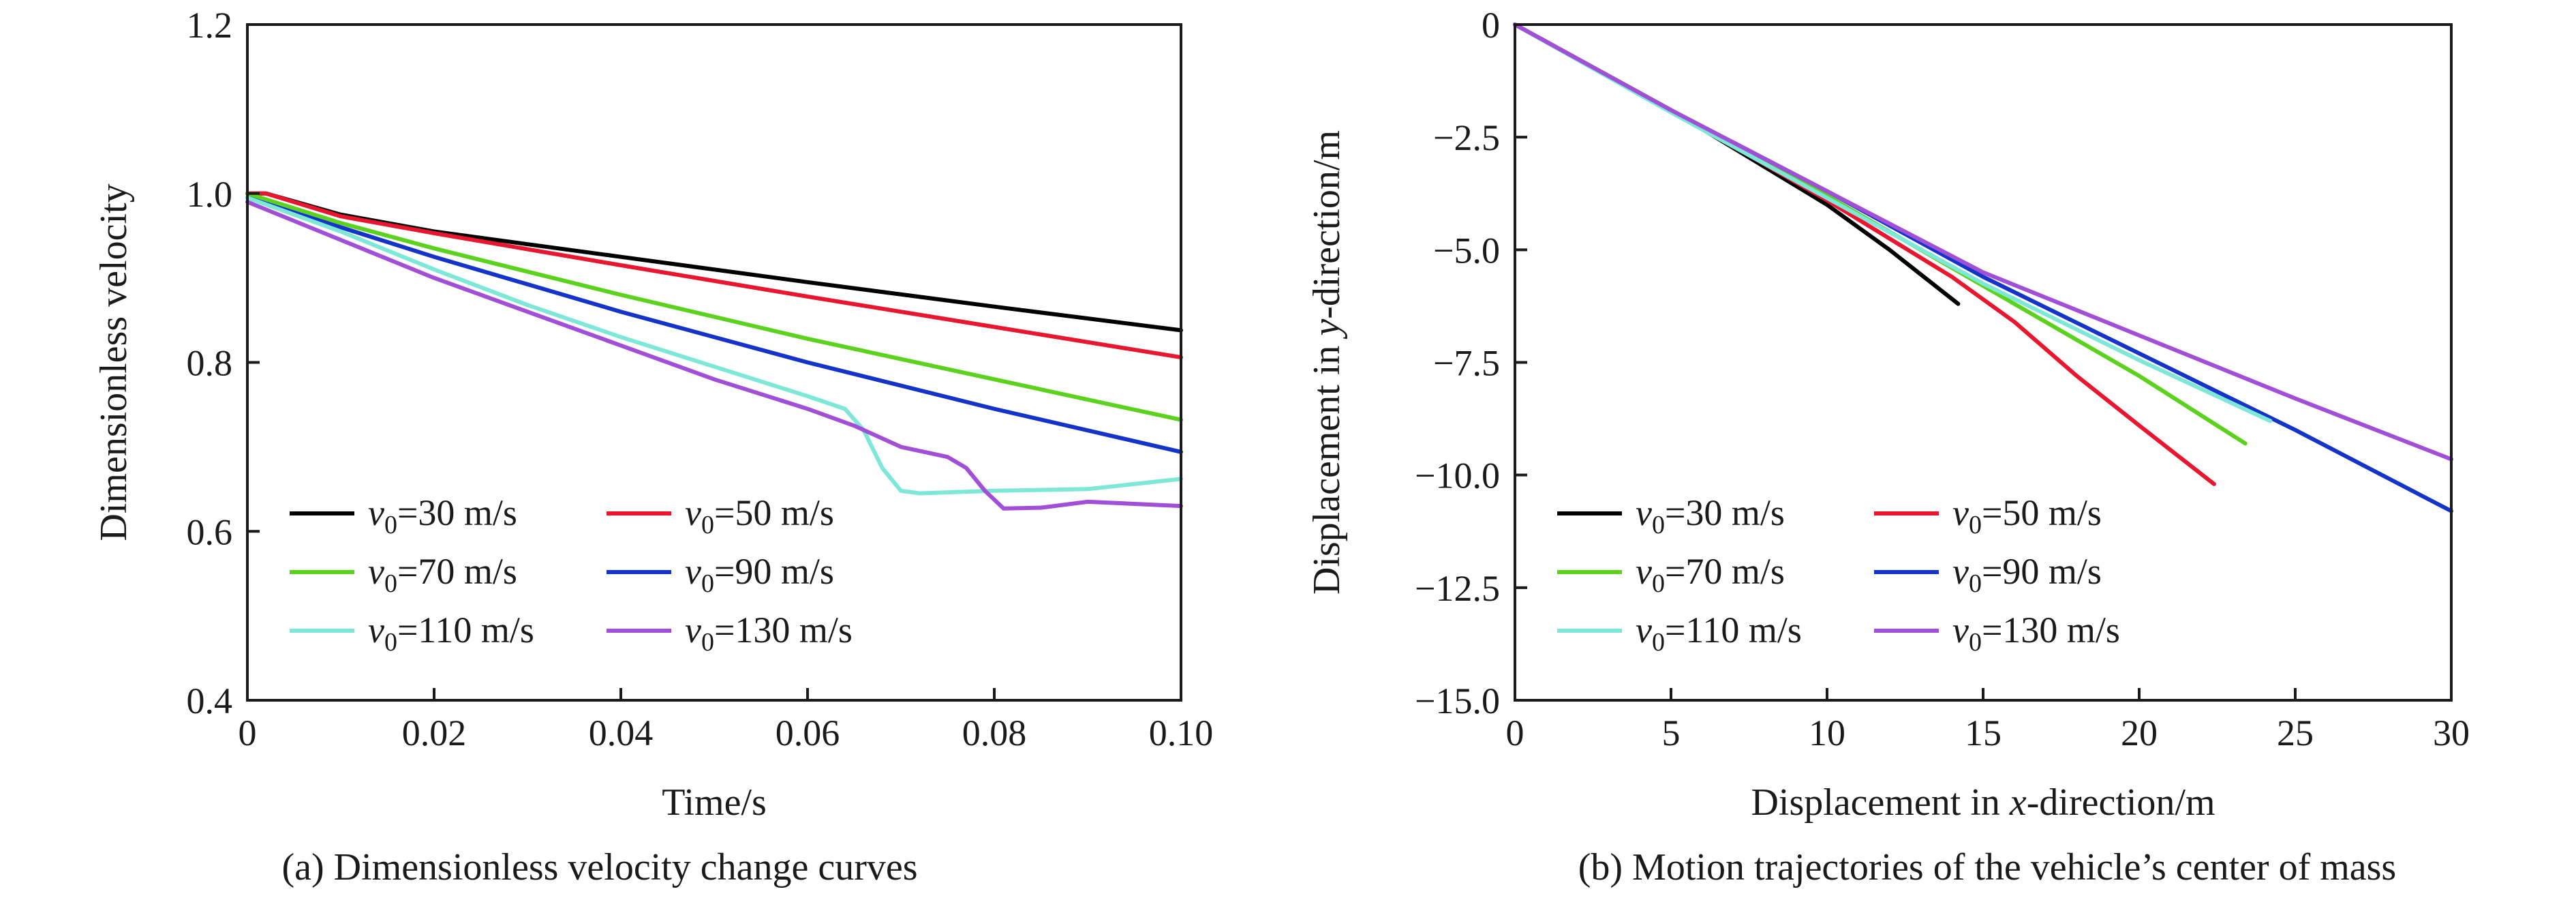 This screenshot has width=2576, height=898. I want to click on trajectory-legend-label-0: v0=30 m/s, so click(1710, 515).